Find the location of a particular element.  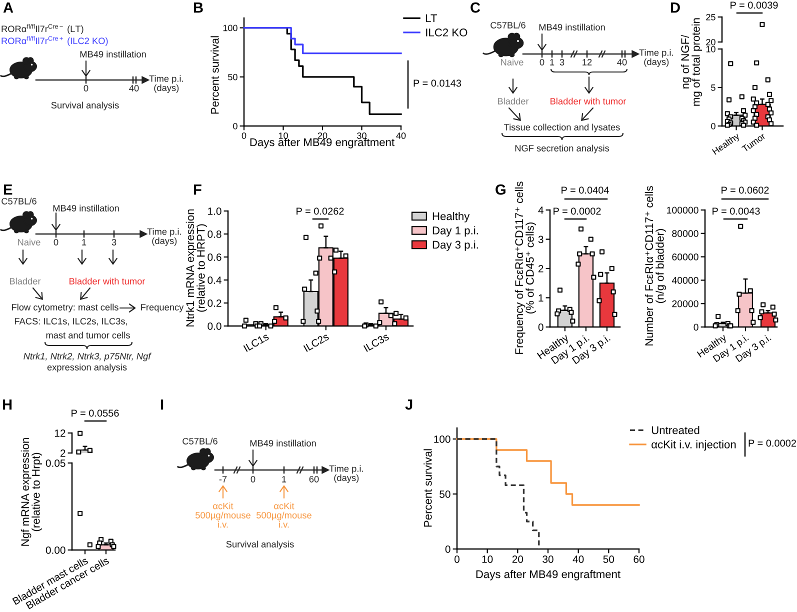

y-tick-label: 3 is located at coordinates (541, 240).